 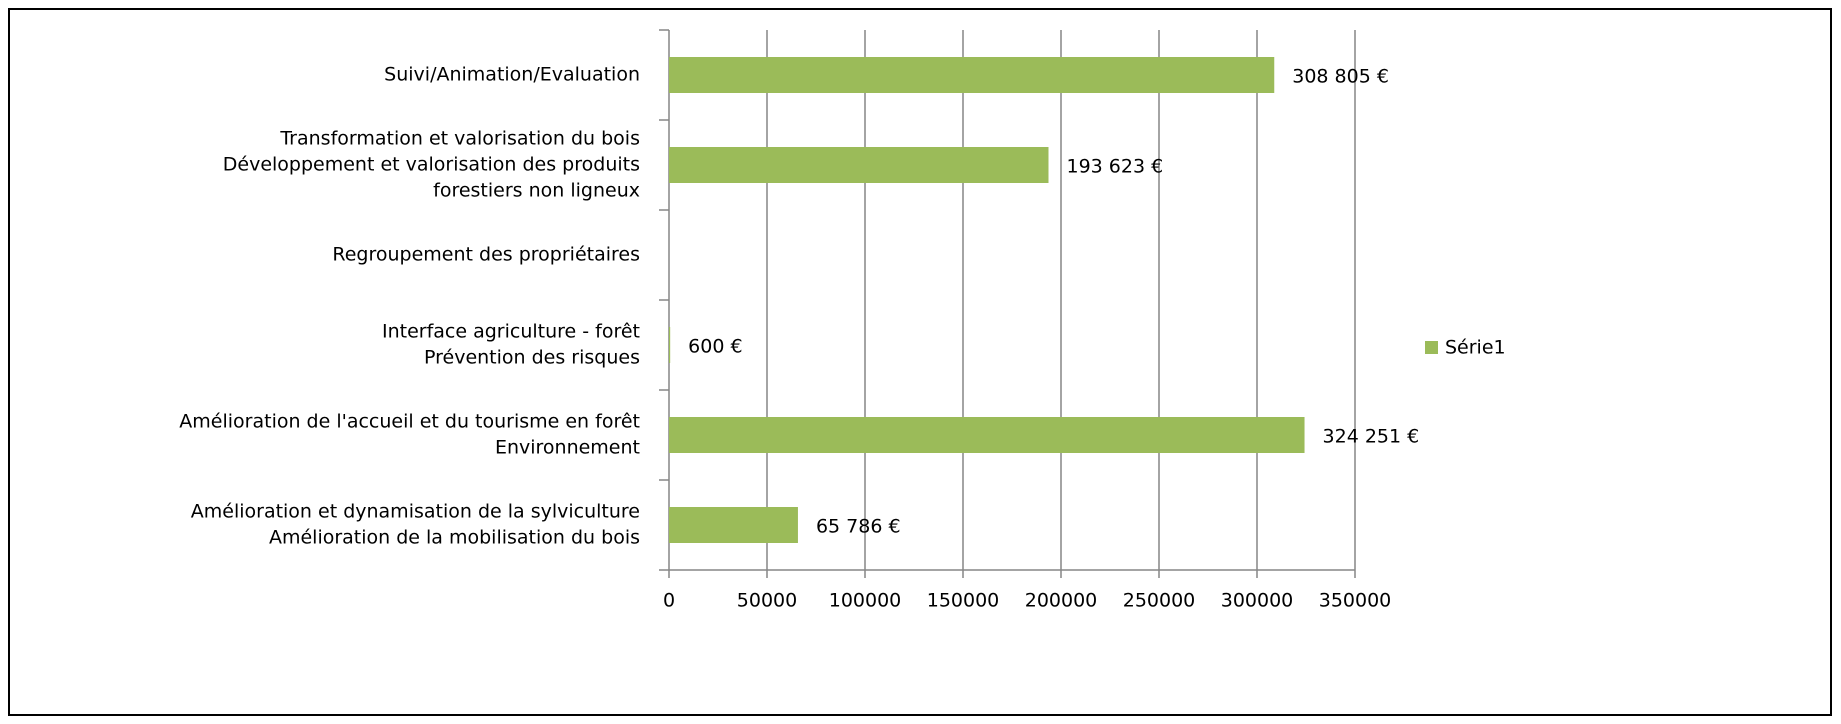 I want to click on x-tick-label: 150000, so click(x=963, y=601).